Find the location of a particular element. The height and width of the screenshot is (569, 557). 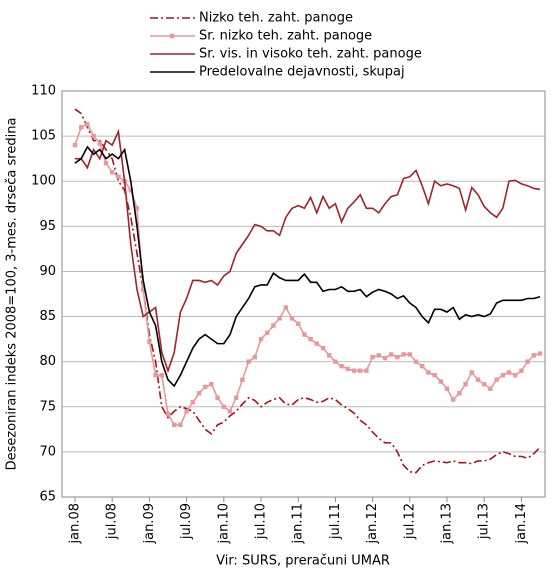

y-tick-label: 70 is located at coordinates (47, 451).